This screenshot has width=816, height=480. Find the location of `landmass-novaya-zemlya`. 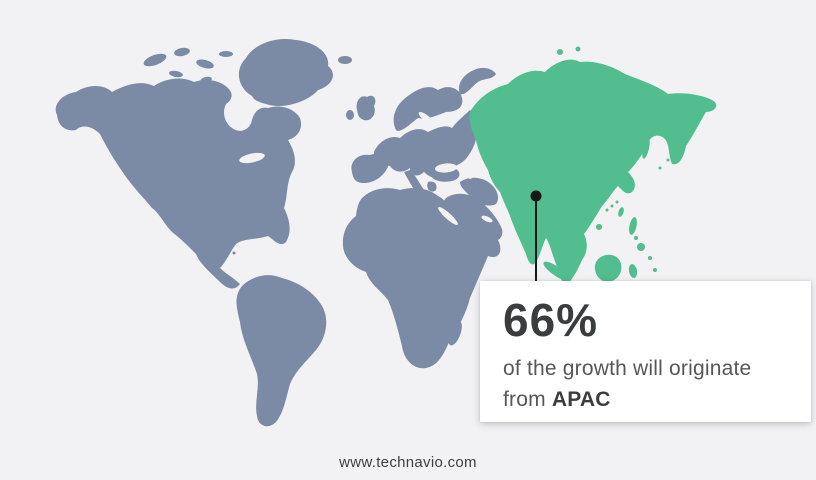

landmass-novaya-zemlya is located at coordinates (477, 81).